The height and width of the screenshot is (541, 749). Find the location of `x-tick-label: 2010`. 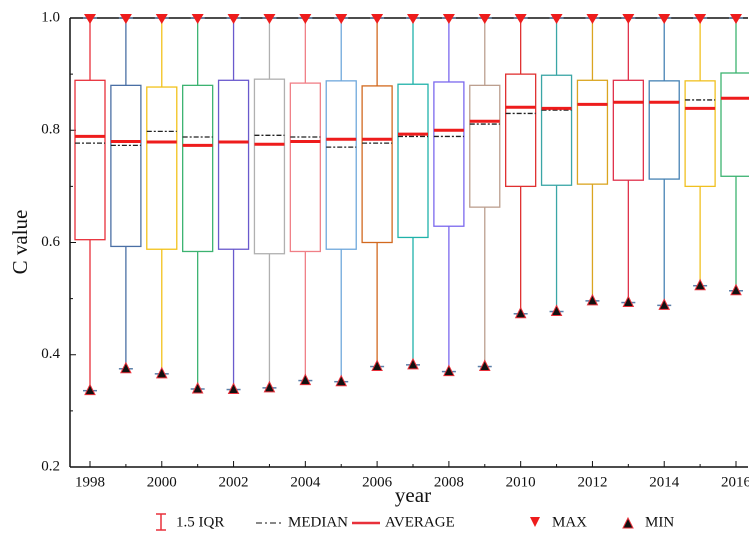

x-tick-label: 2010 is located at coordinates (521, 482).